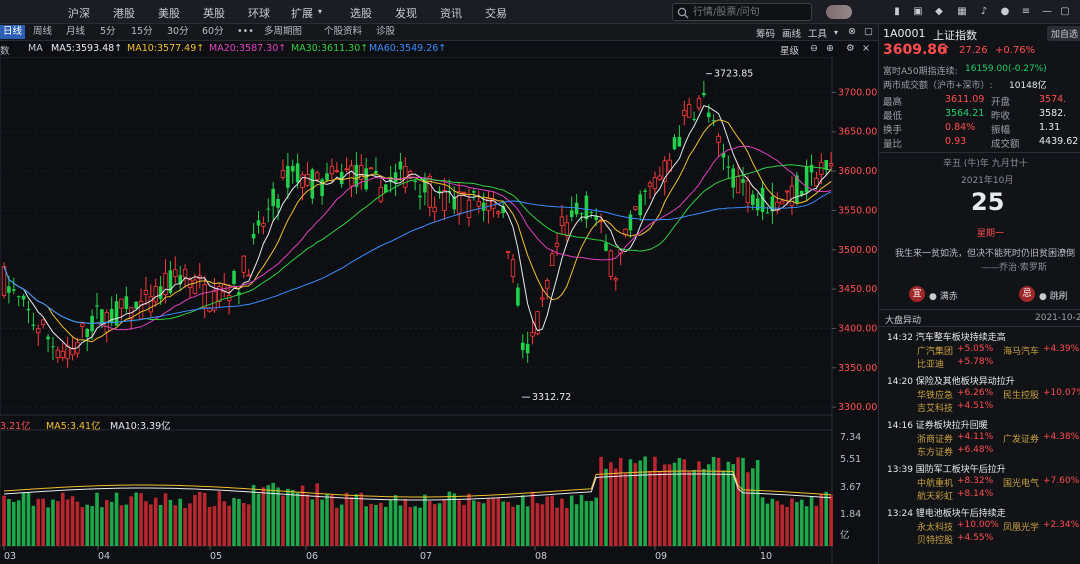 The image size is (1080, 564). I want to click on nav-item-discover: 发现, so click(406, 13).